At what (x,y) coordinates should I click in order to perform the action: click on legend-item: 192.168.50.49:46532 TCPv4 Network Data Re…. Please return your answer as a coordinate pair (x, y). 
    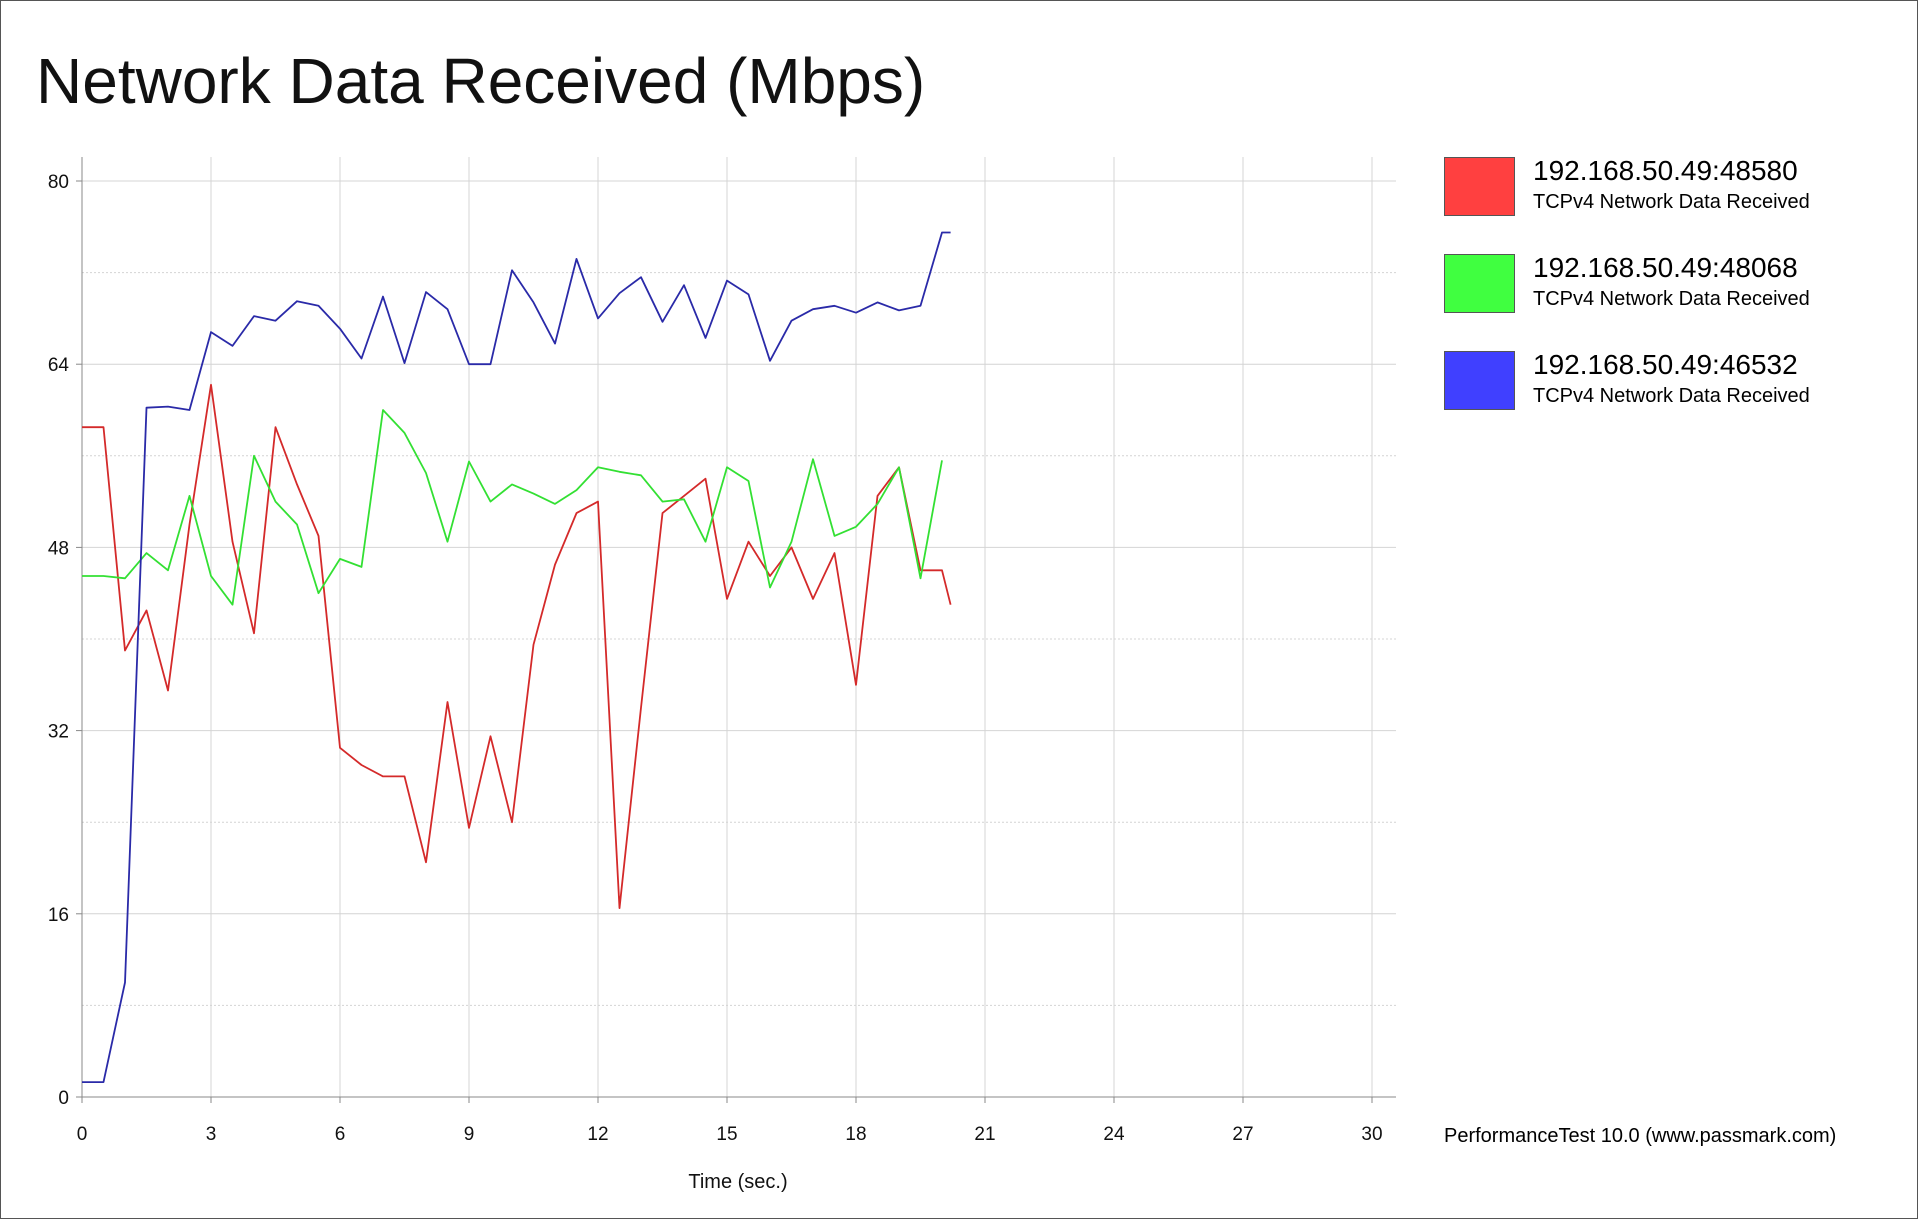
    Looking at the image, I should click on (1627, 396).